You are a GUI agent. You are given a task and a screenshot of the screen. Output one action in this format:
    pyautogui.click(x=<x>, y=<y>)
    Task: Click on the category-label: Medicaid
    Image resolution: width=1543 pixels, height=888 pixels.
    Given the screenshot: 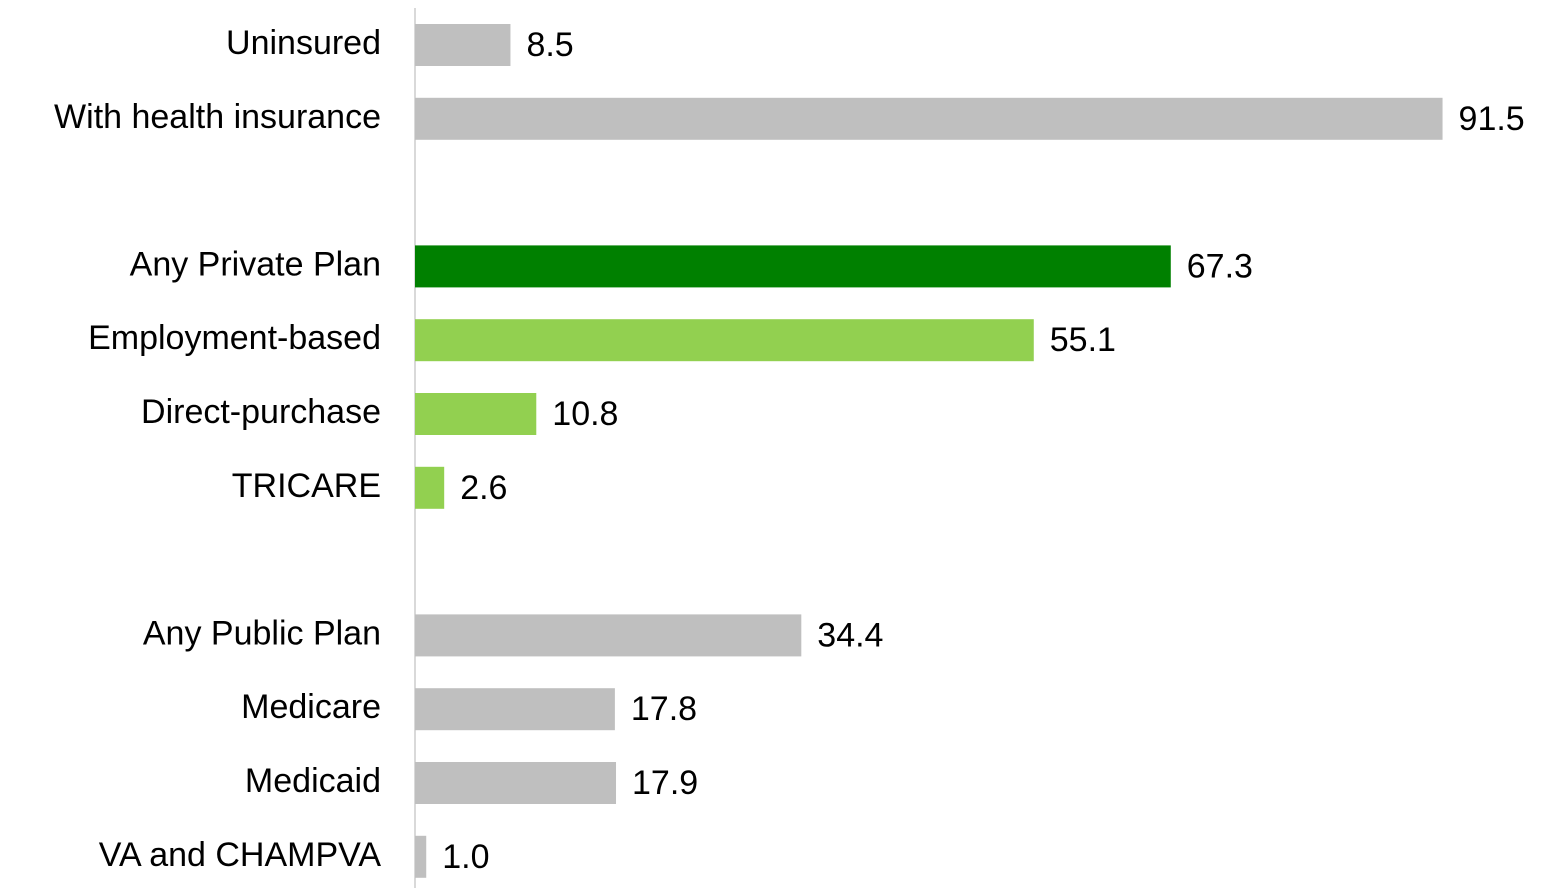 What is the action you would take?
    pyautogui.click(x=313, y=781)
    